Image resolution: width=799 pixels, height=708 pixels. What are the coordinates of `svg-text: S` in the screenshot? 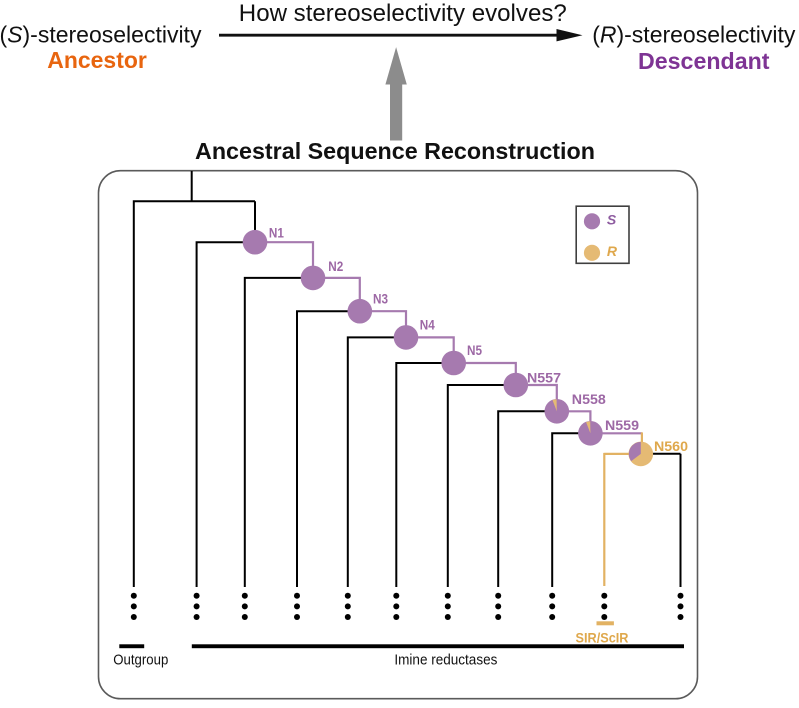 It's located at (612, 219).